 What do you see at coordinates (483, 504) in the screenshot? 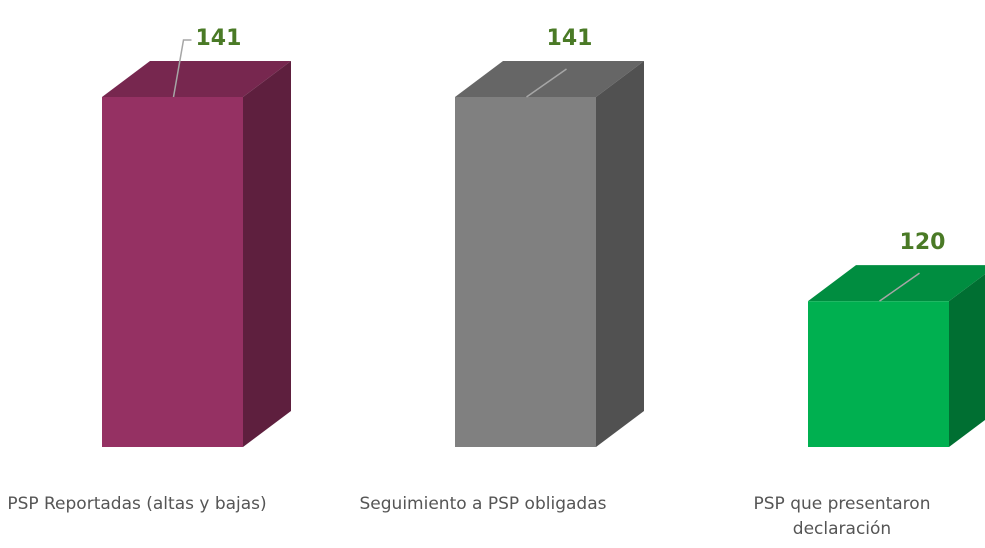
I see `category-label: Seguimiento a PSP obligadas` at bounding box center [483, 504].